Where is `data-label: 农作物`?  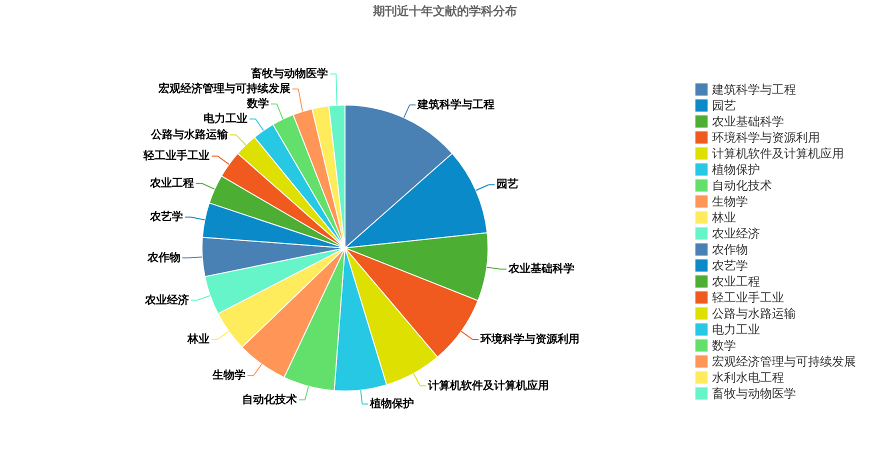
data-label: 农作物 is located at coordinates (163, 257).